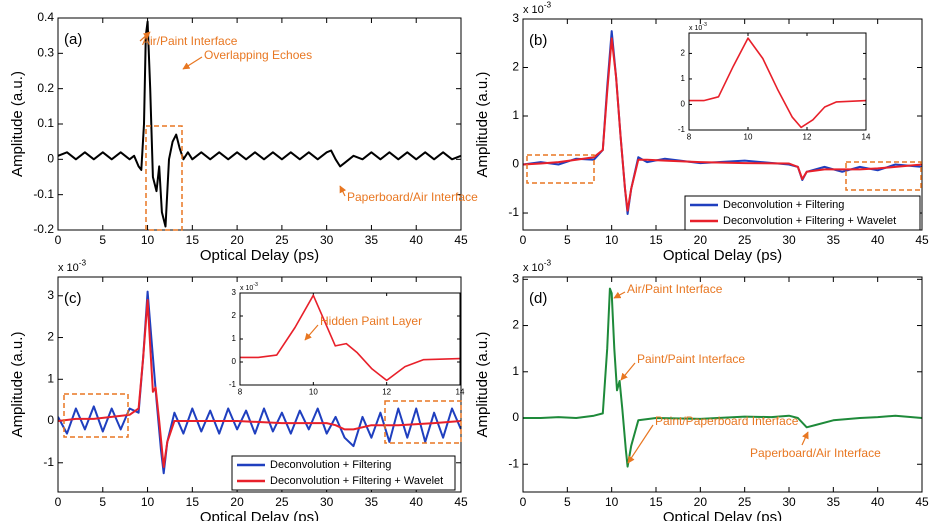 The width and height of the screenshot is (933, 521). I want to click on panel-label: (b), so click(538, 40).